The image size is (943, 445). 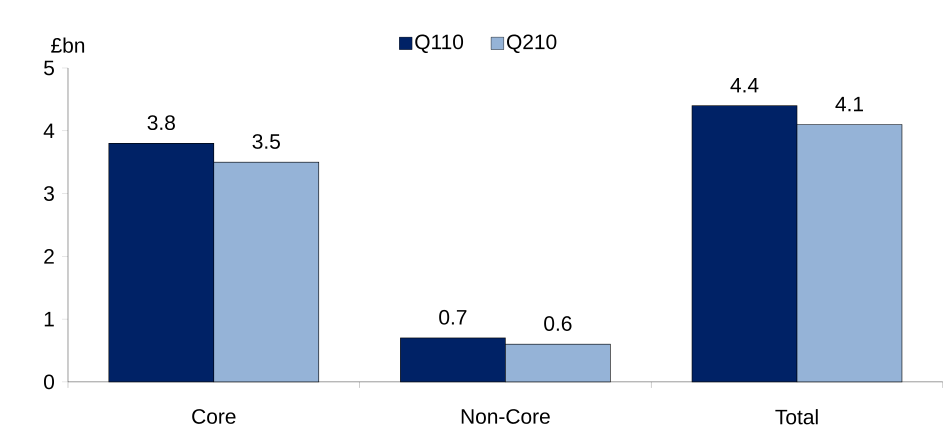 What do you see at coordinates (49, 319) in the screenshot?
I see `y-tick-label: 1` at bounding box center [49, 319].